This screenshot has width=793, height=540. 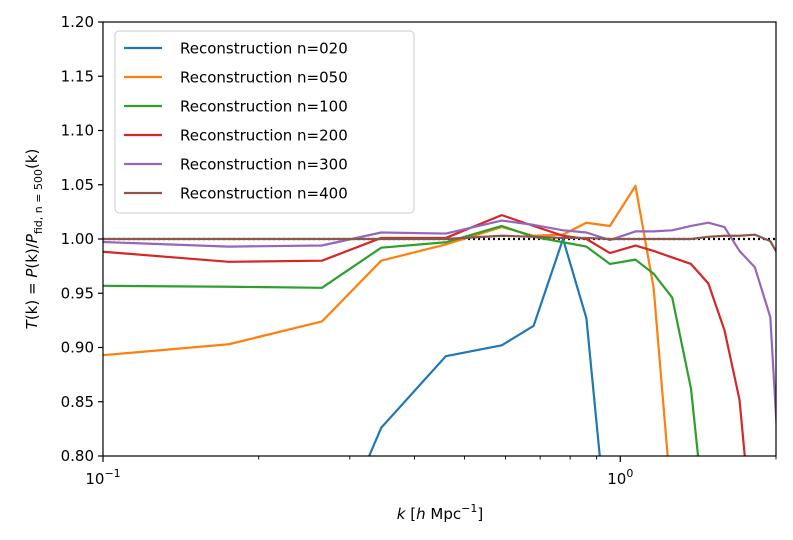 I want to click on y-tick-label: 0.95, so click(x=77, y=293).